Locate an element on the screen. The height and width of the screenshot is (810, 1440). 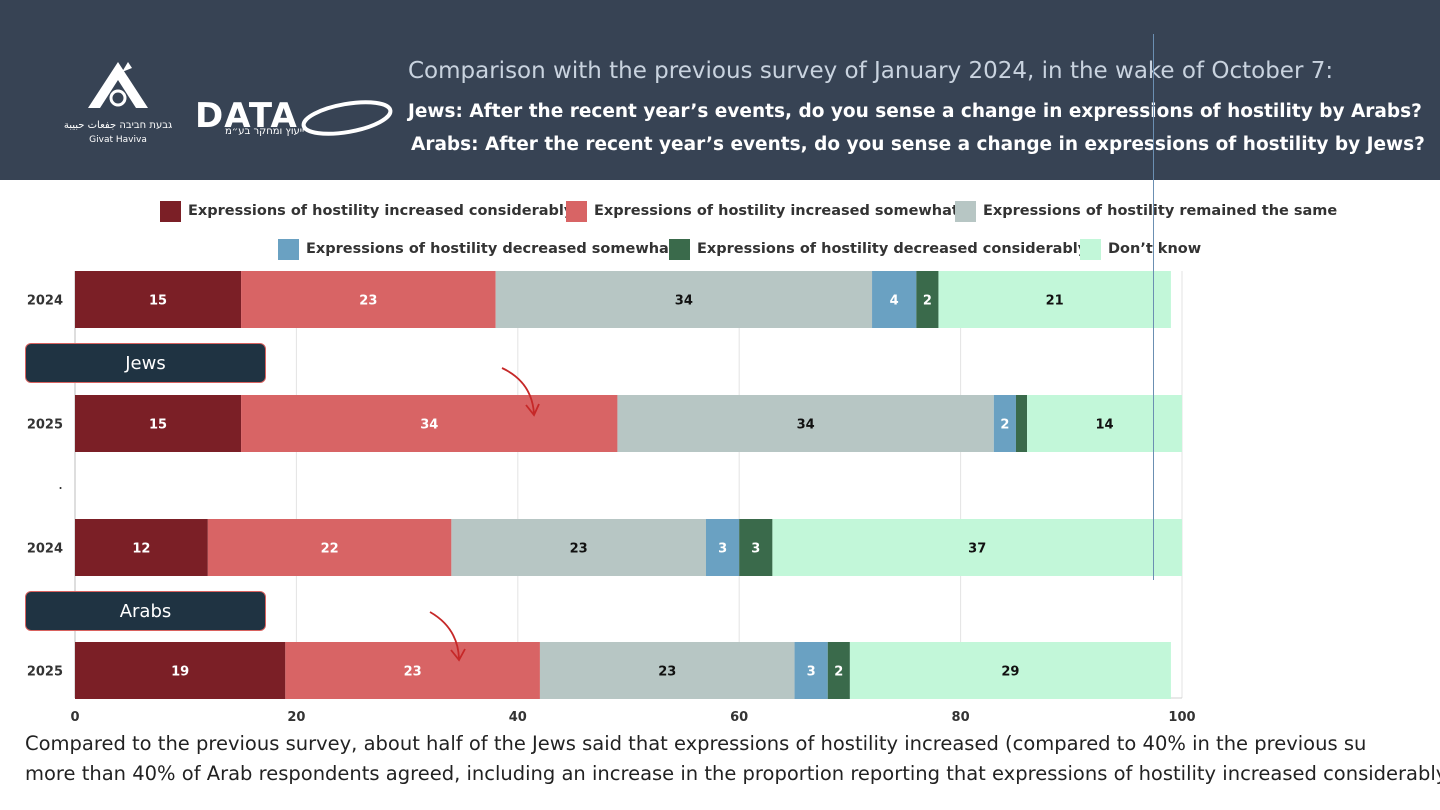
x-tick-label: 80 is located at coordinates (961, 717).